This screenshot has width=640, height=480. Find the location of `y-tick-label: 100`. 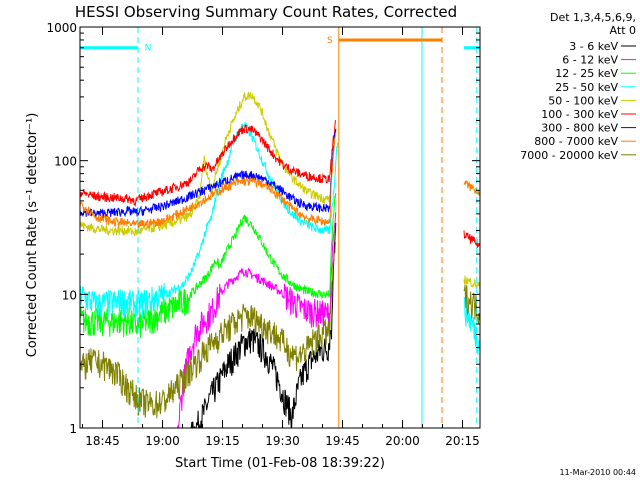

y-tick-label: 100 is located at coordinates (65, 162).